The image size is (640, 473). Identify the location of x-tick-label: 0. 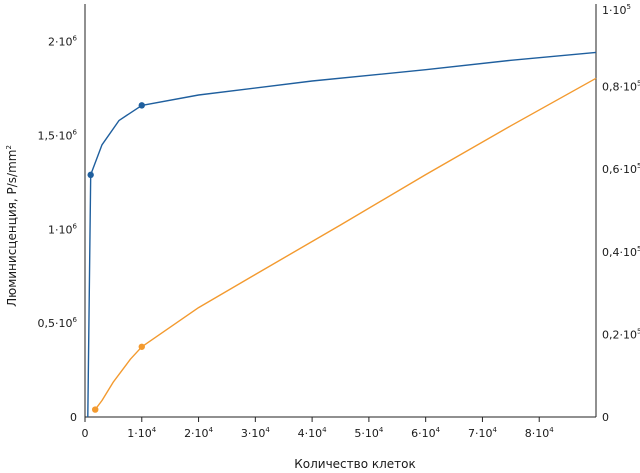
(85, 433).